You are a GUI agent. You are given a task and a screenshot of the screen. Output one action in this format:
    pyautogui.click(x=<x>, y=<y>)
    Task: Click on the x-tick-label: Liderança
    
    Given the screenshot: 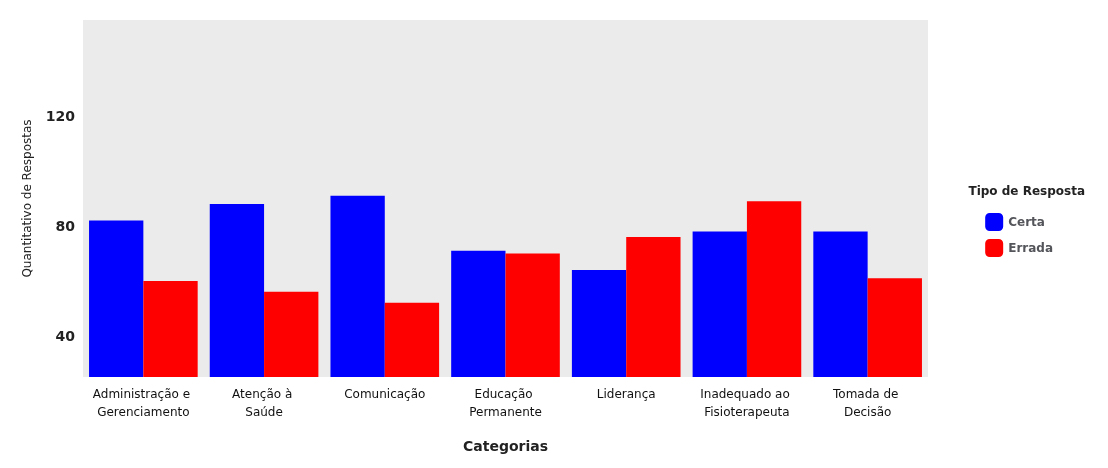 What is the action you would take?
    pyautogui.click(x=626, y=394)
    